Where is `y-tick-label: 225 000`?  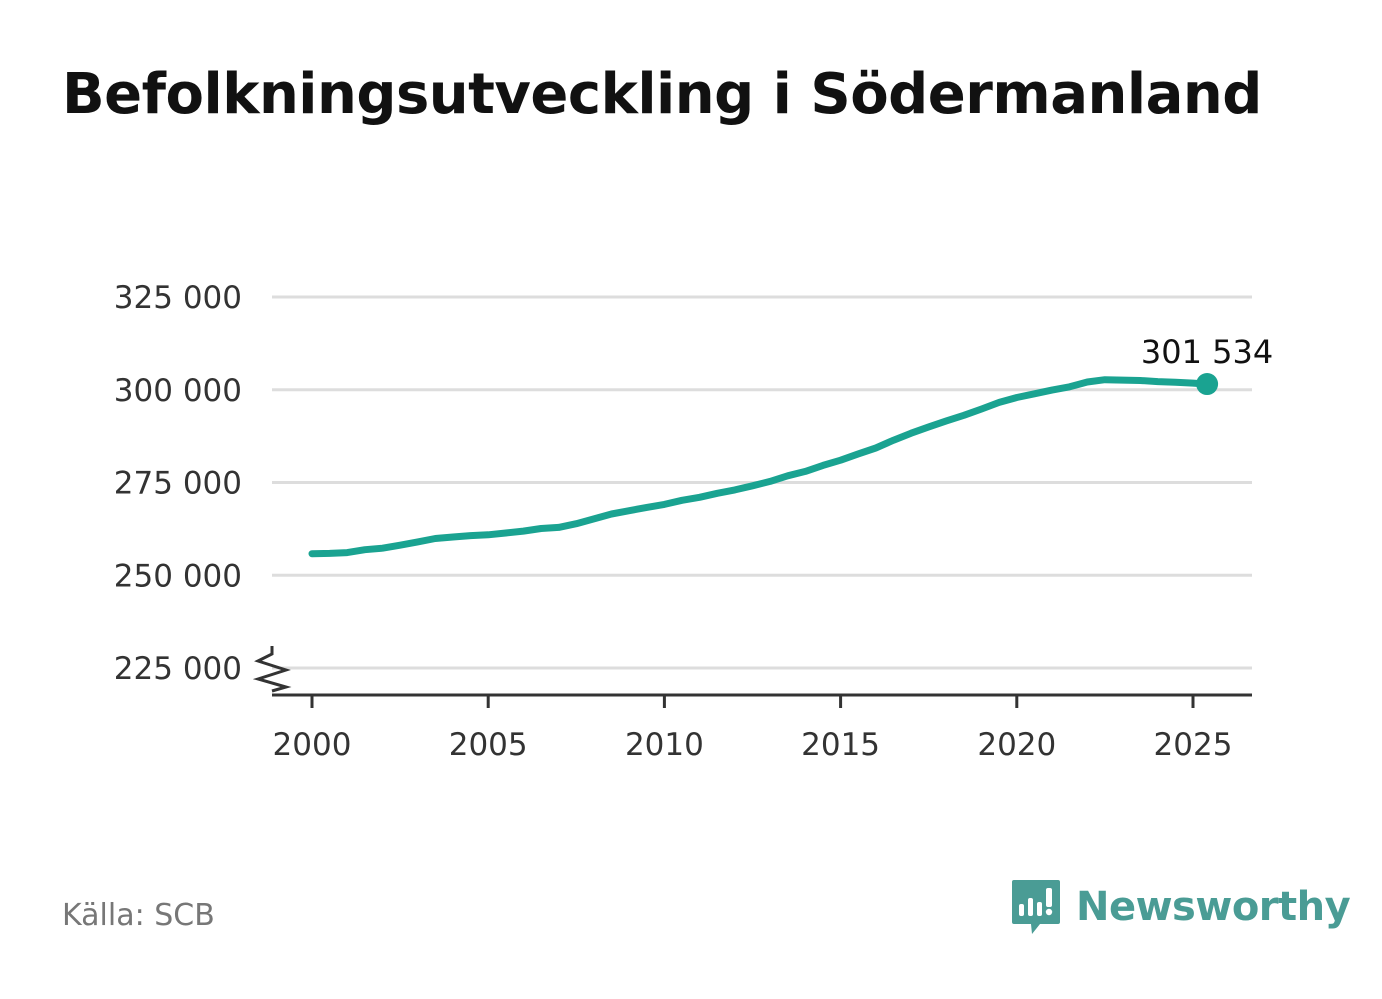
y-tick-label: 225 000 is located at coordinates (178, 669).